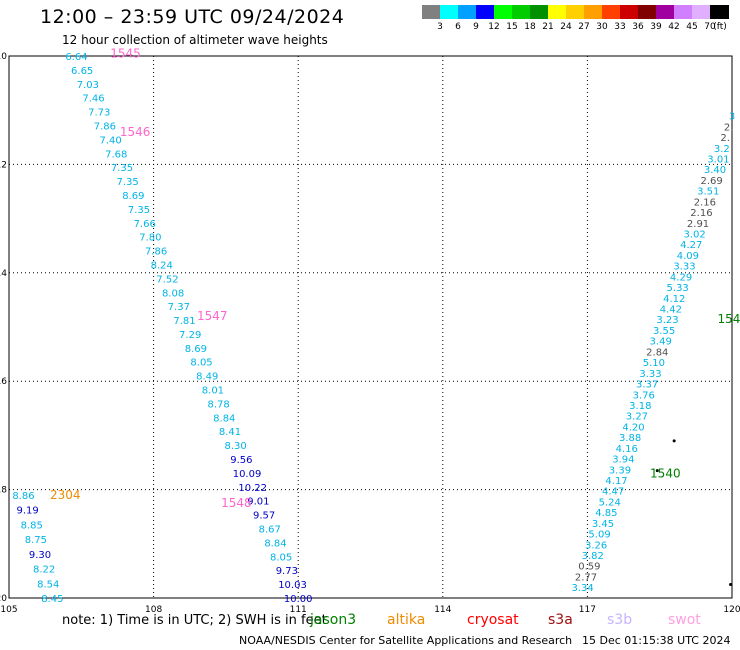  What do you see at coordinates (627, 449) in the screenshot?
I see `wave-height-value: 4.16` at bounding box center [627, 449].